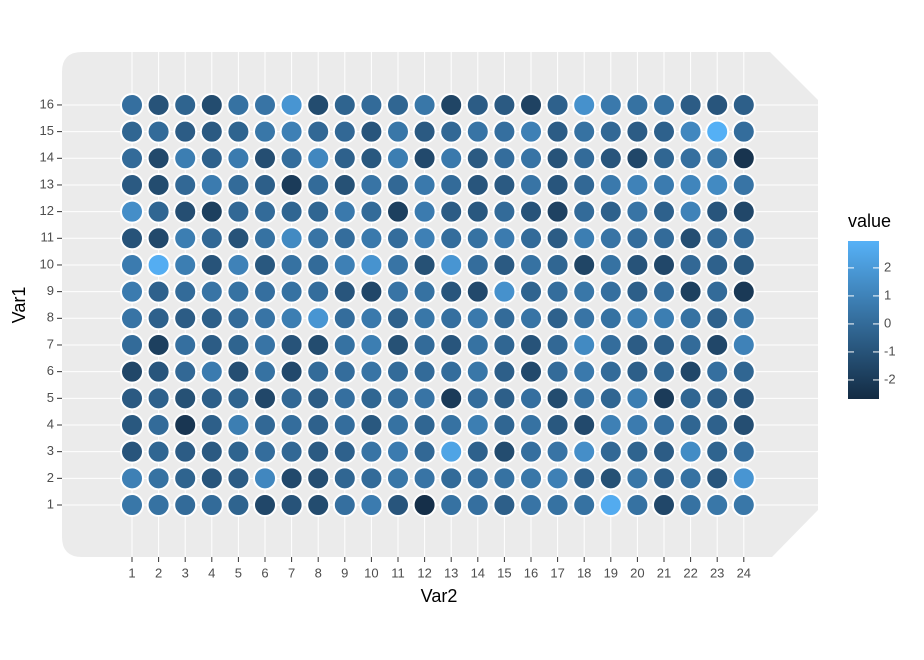 The image size is (924, 660). What do you see at coordinates (50, 370) in the screenshot?
I see `y-tick-label: 6` at bounding box center [50, 370].